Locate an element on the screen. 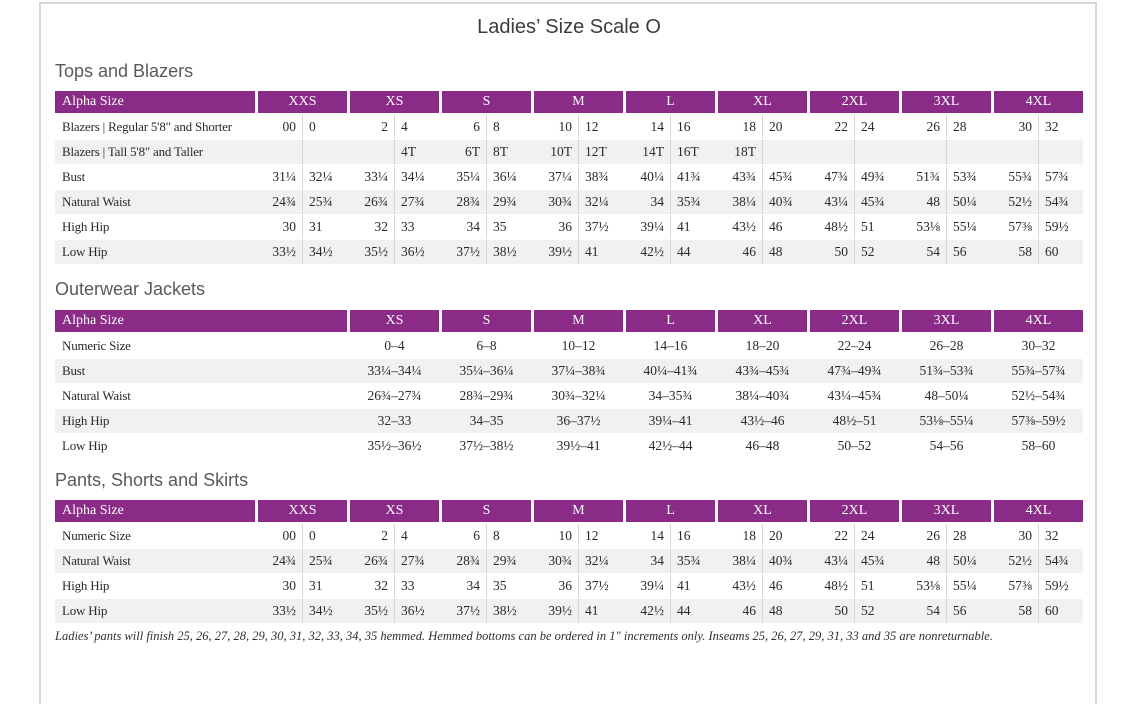 The width and height of the screenshot is (1140, 704). cell-value: 12 is located at coordinates (600, 127).